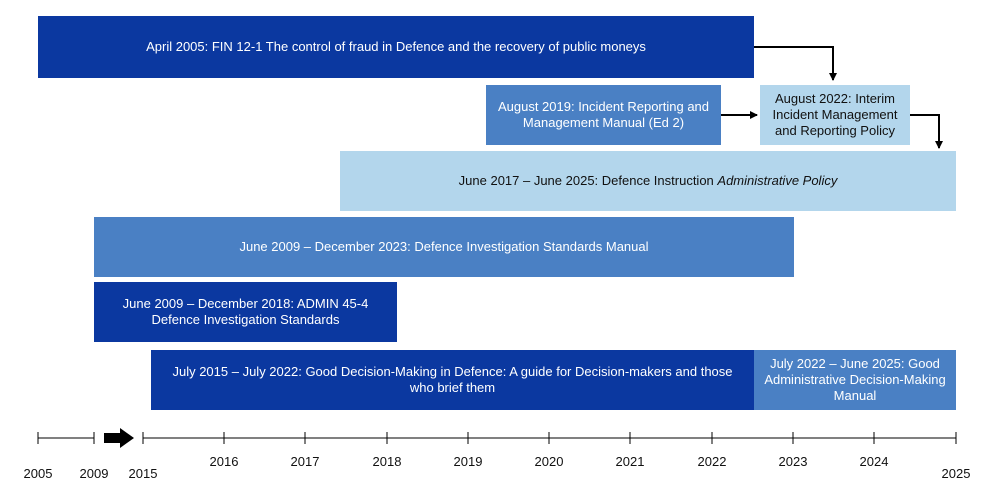  Describe the element at coordinates (94, 473) in the screenshot. I see `year-label-2009: 2009` at that location.